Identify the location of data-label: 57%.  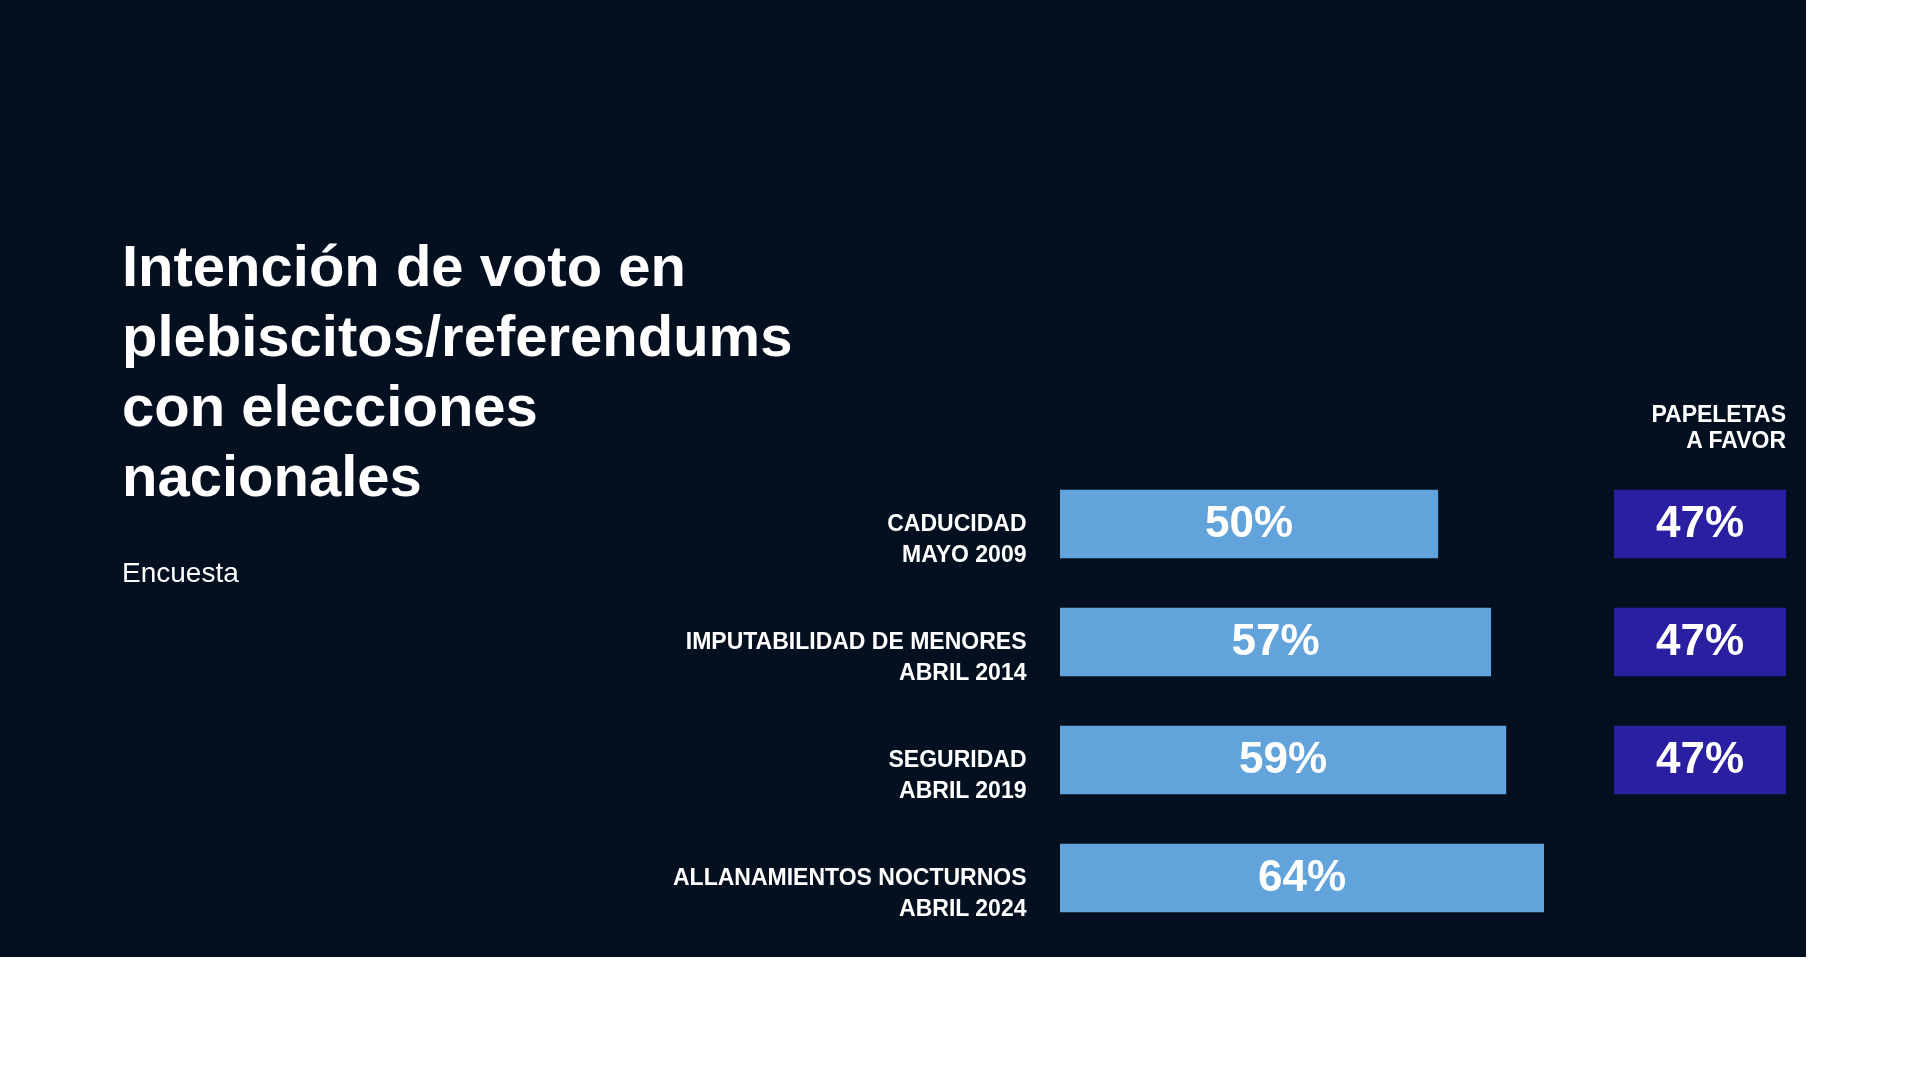
(1275, 639).